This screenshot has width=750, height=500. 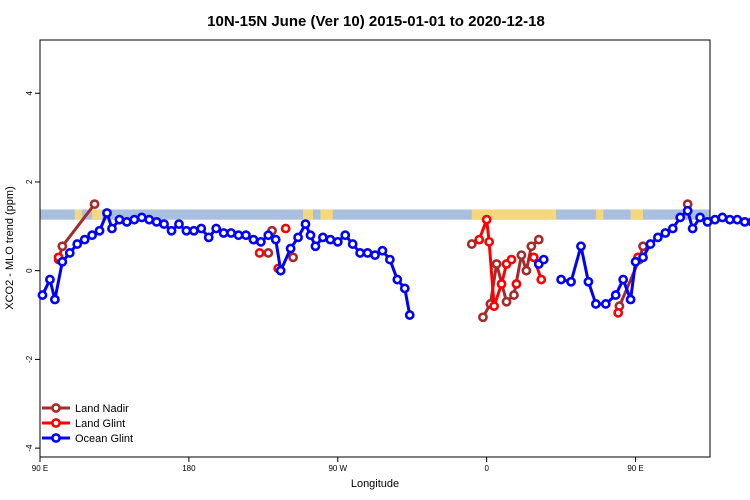 I want to click on legend: Land Nadir Land Glint Ocean Glint, so click(x=87, y=424).